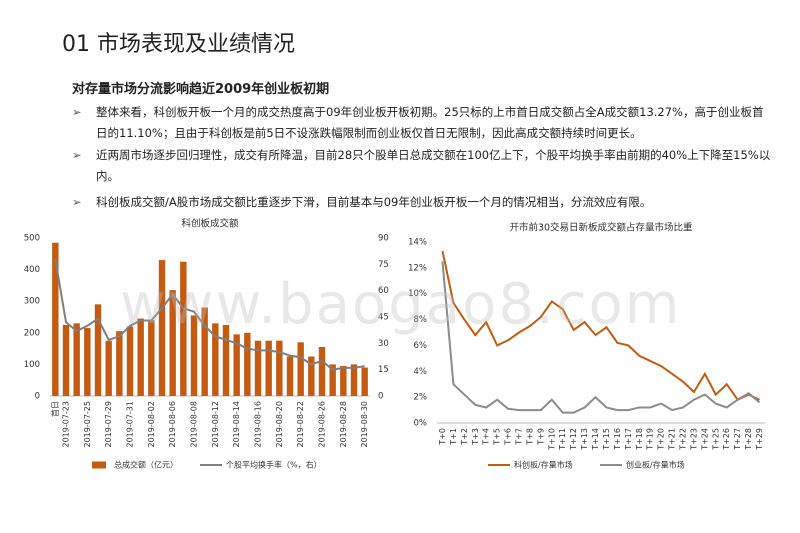 The image size is (800, 533). What do you see at coordinates (464, 437) in the screenshot?
I see `x-tick-label: T+2` at bounding box center [464, 437].